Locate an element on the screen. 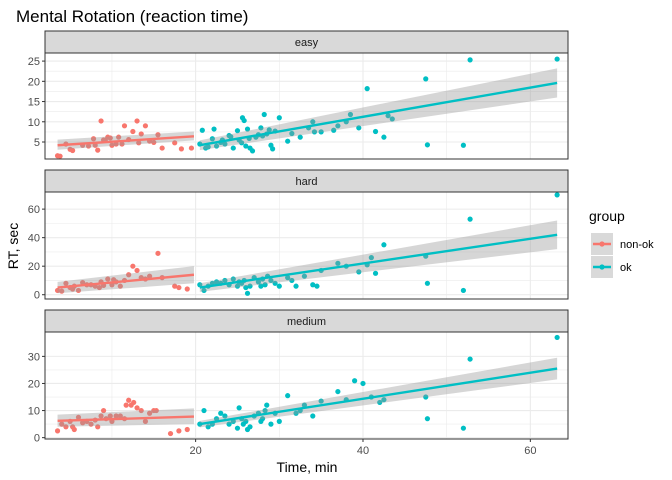 The image size is (672, 480). x-tick-label: 20 is located at coordinates (195, 451).